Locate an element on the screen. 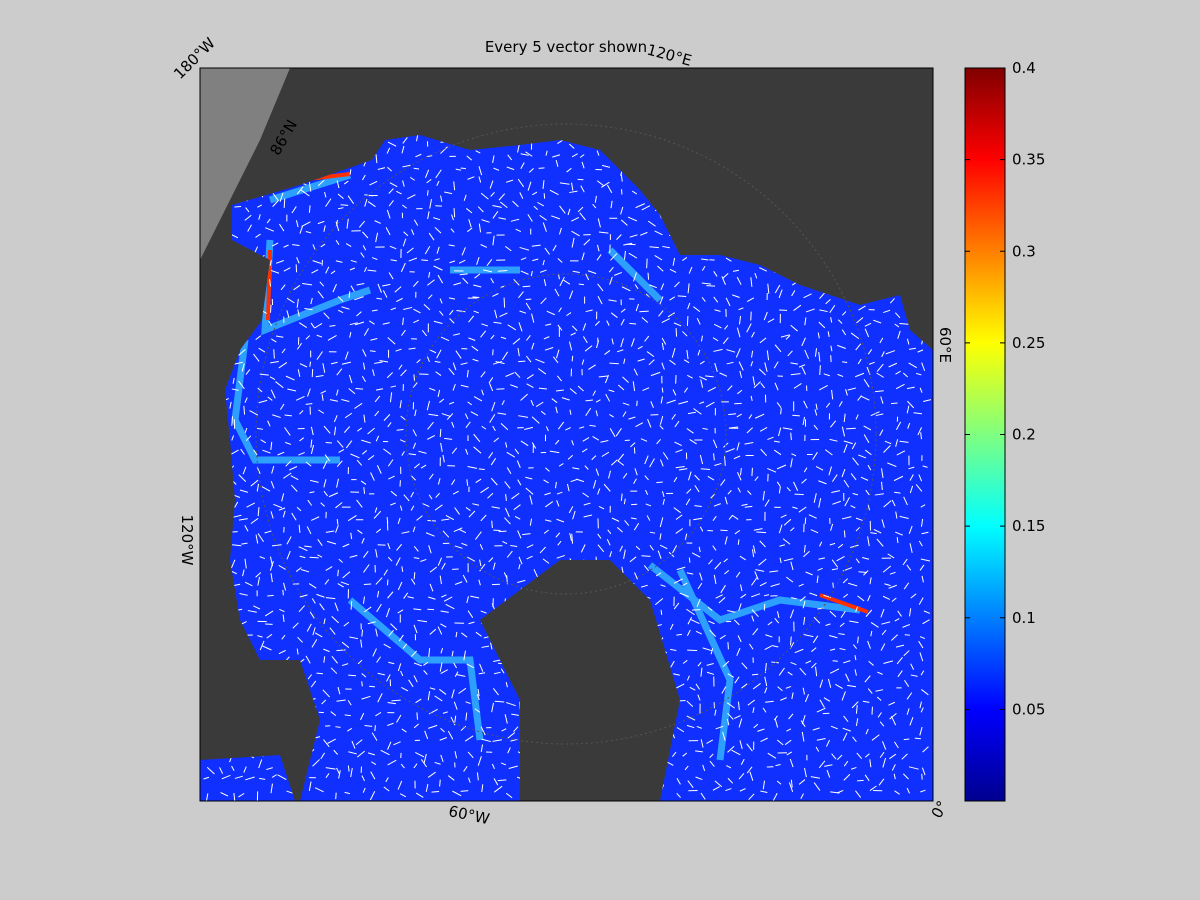  colorbar-tick-label: 0.35 is located at coordinates (1028, 160).